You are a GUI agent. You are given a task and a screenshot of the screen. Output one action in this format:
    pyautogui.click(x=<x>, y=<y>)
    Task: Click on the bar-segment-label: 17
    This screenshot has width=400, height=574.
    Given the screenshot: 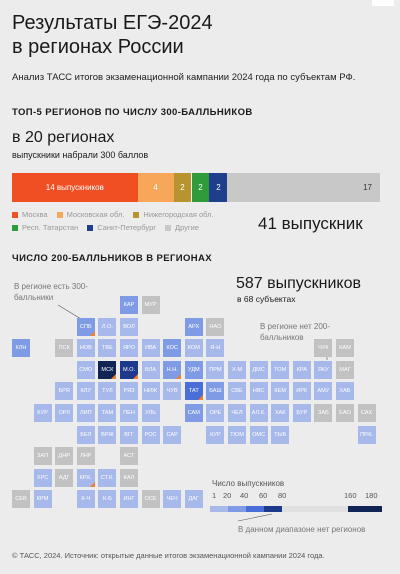 What is the action you would take?
    pyautogui.click(x=367, y=187)
    